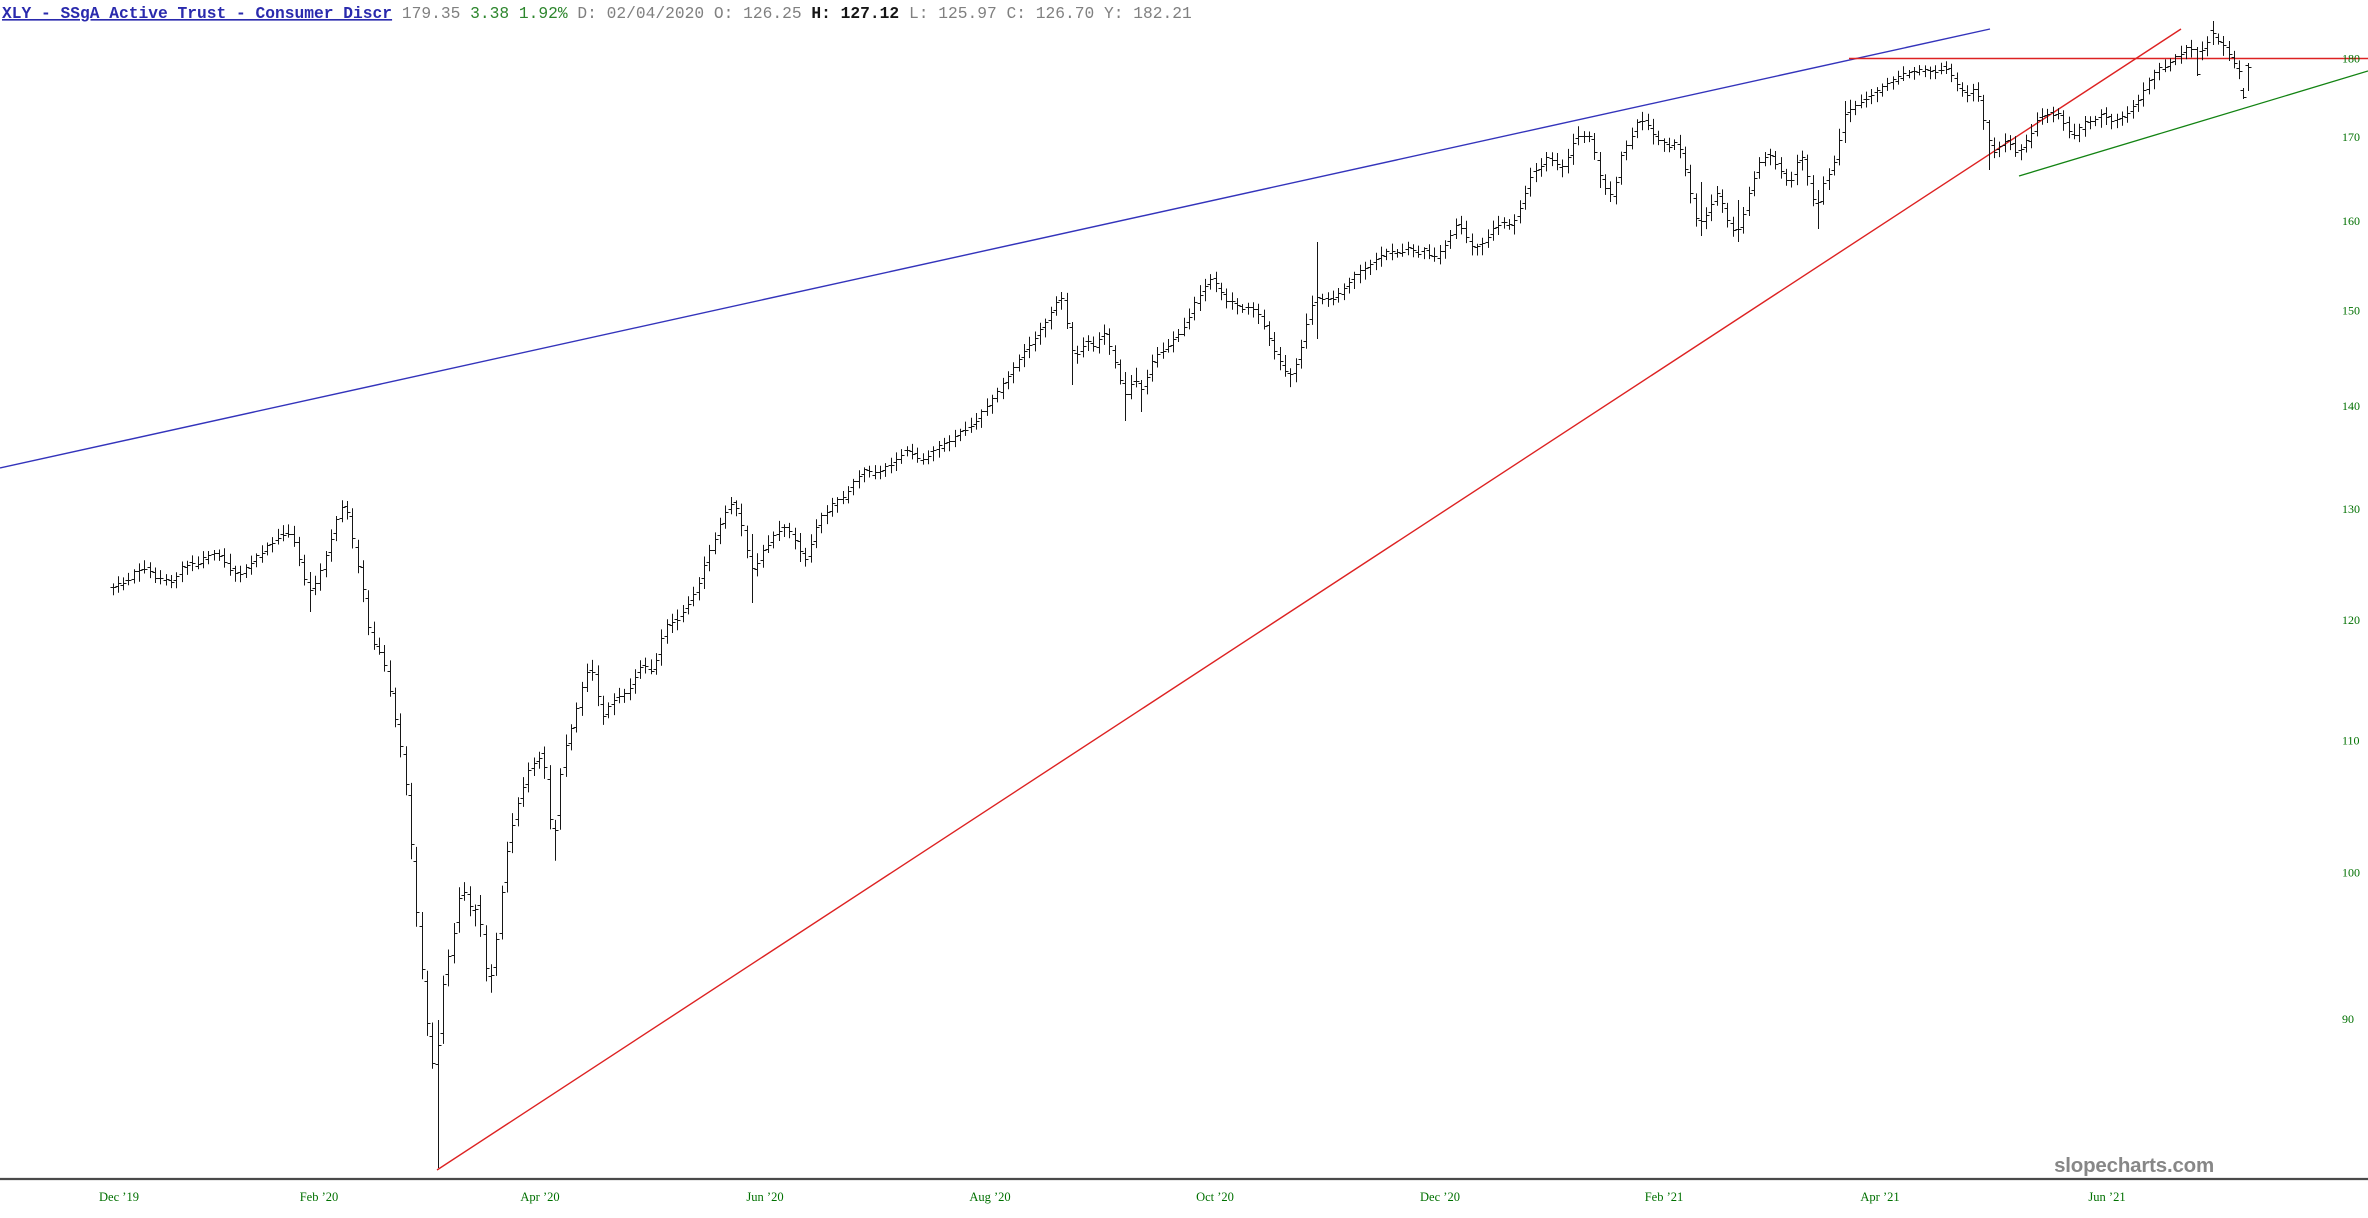 This screenshot has height=1218, width=2368. Describe the element at coordinates (989, 1197) in the screenshot. I see `svg-text: Aug ’20` at that location.